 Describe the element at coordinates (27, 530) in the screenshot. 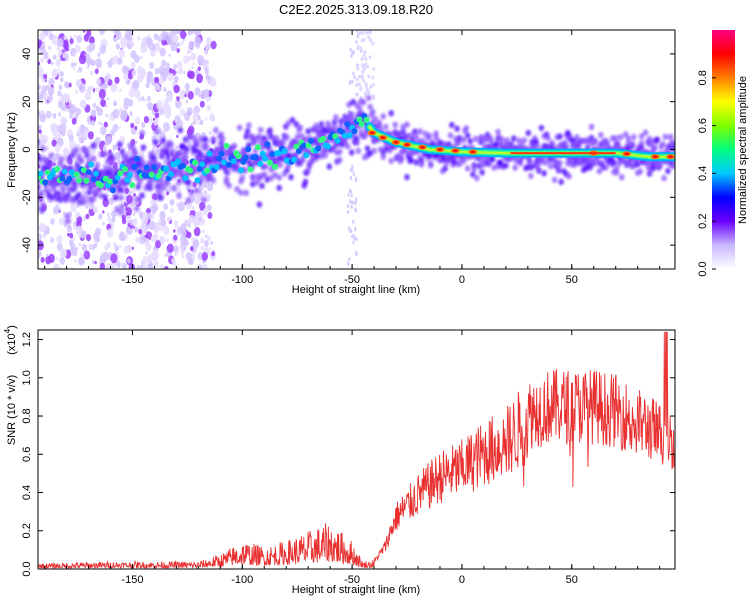

I see `y-tick-label: 0.2` at that location.